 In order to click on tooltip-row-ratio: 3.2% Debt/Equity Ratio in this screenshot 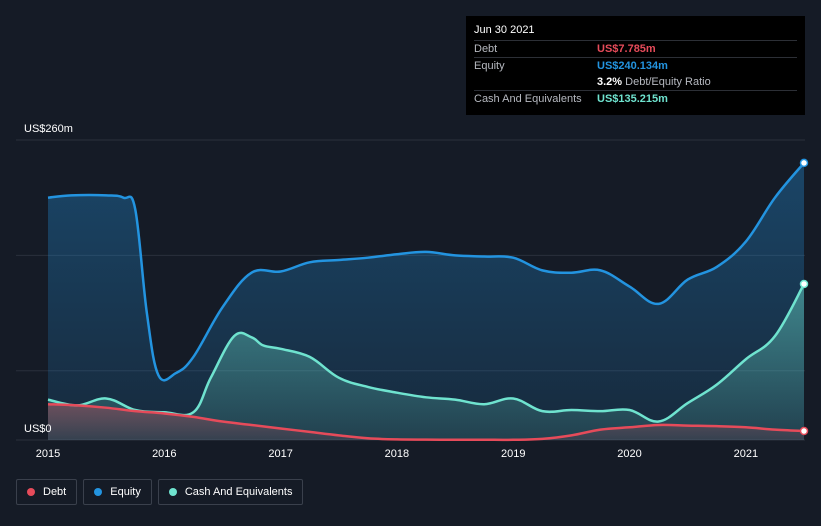, I will do `click(635, 82)`.